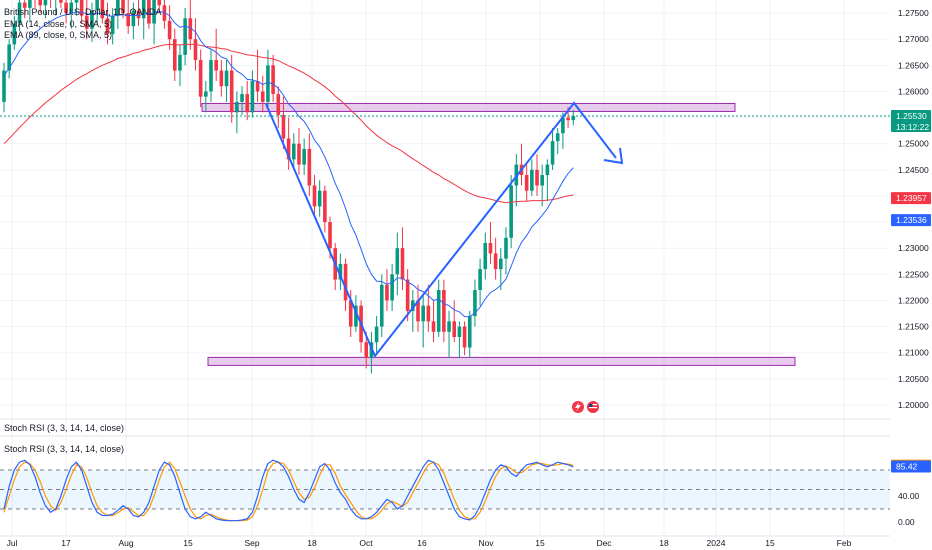  What do you see at coordinates (913, 379) in the screenshot?
I see `price-tick-label: 1.20500` at bounding box center [913, 379].